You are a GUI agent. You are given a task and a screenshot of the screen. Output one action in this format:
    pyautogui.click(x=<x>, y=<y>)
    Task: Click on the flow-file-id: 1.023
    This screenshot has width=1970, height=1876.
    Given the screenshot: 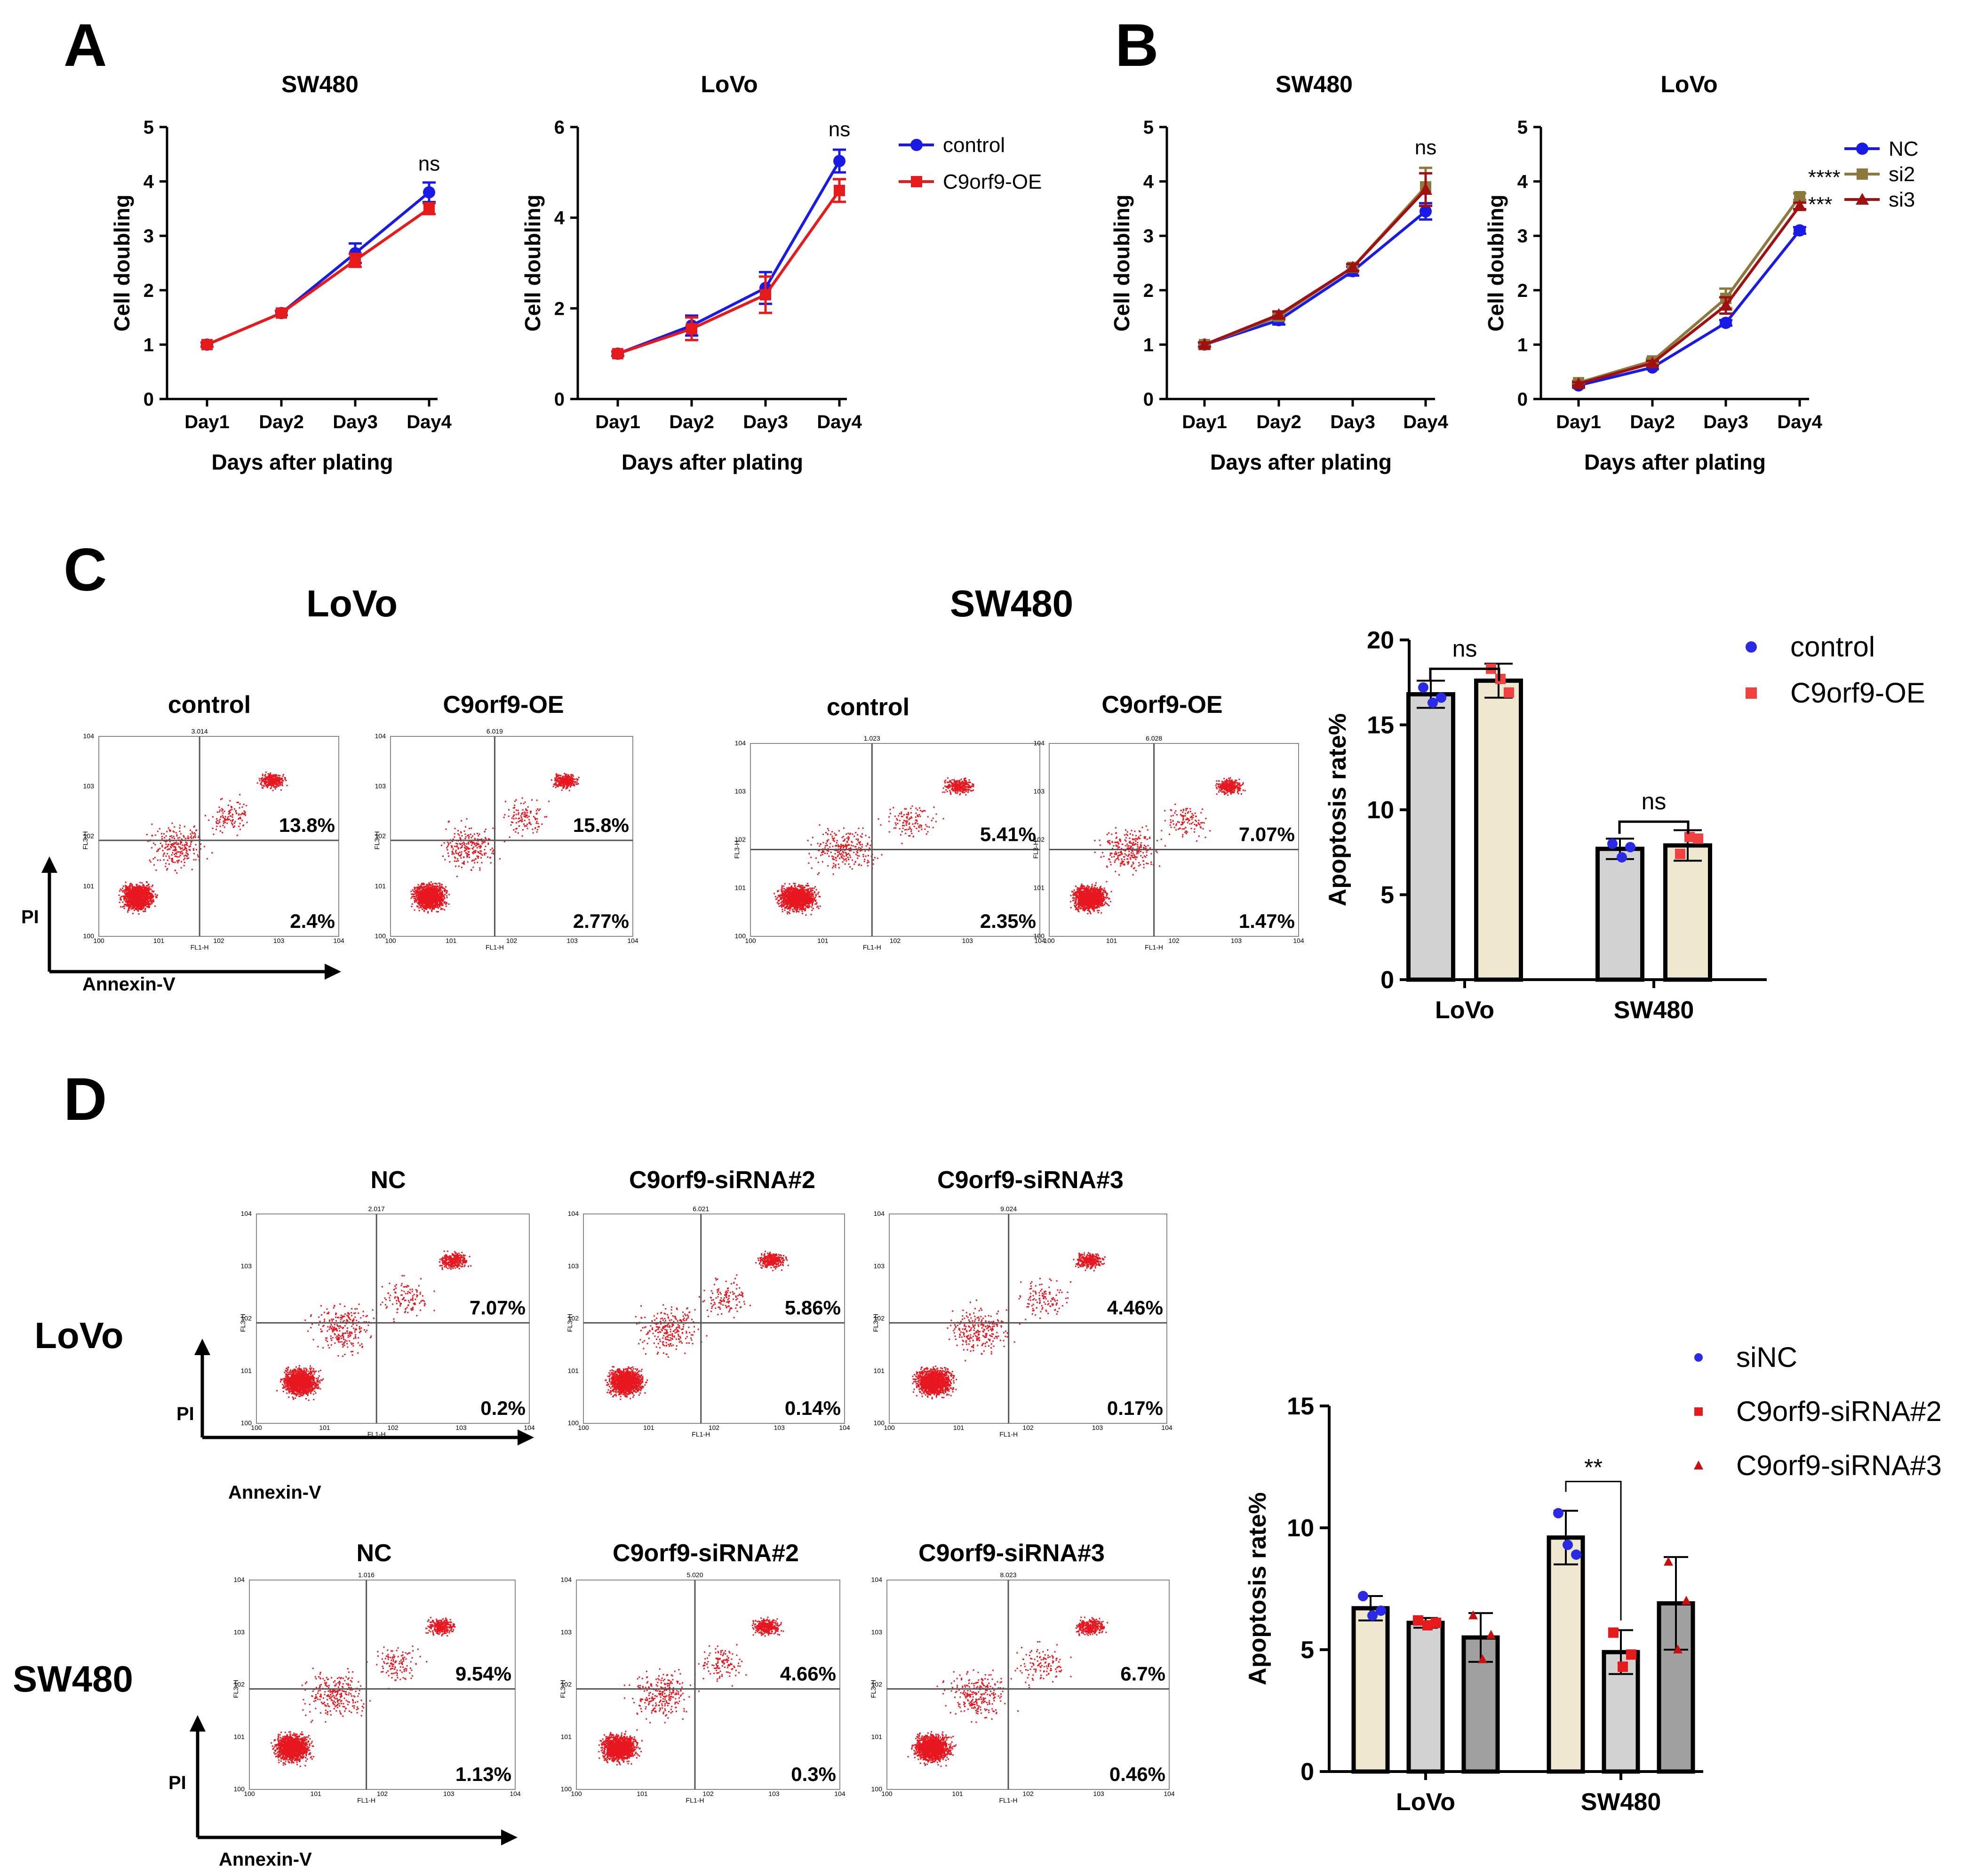 What is the action you would take?
    pyautogui.click(x=872, y=738)
    